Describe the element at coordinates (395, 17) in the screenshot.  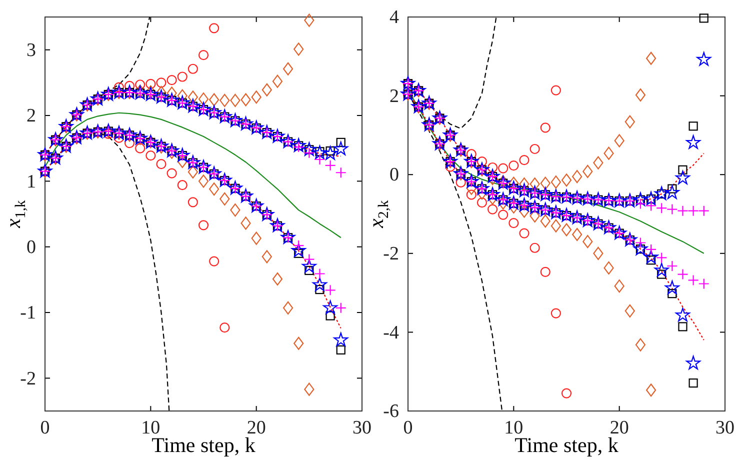
I see `y-tick-label: 4` at that location.